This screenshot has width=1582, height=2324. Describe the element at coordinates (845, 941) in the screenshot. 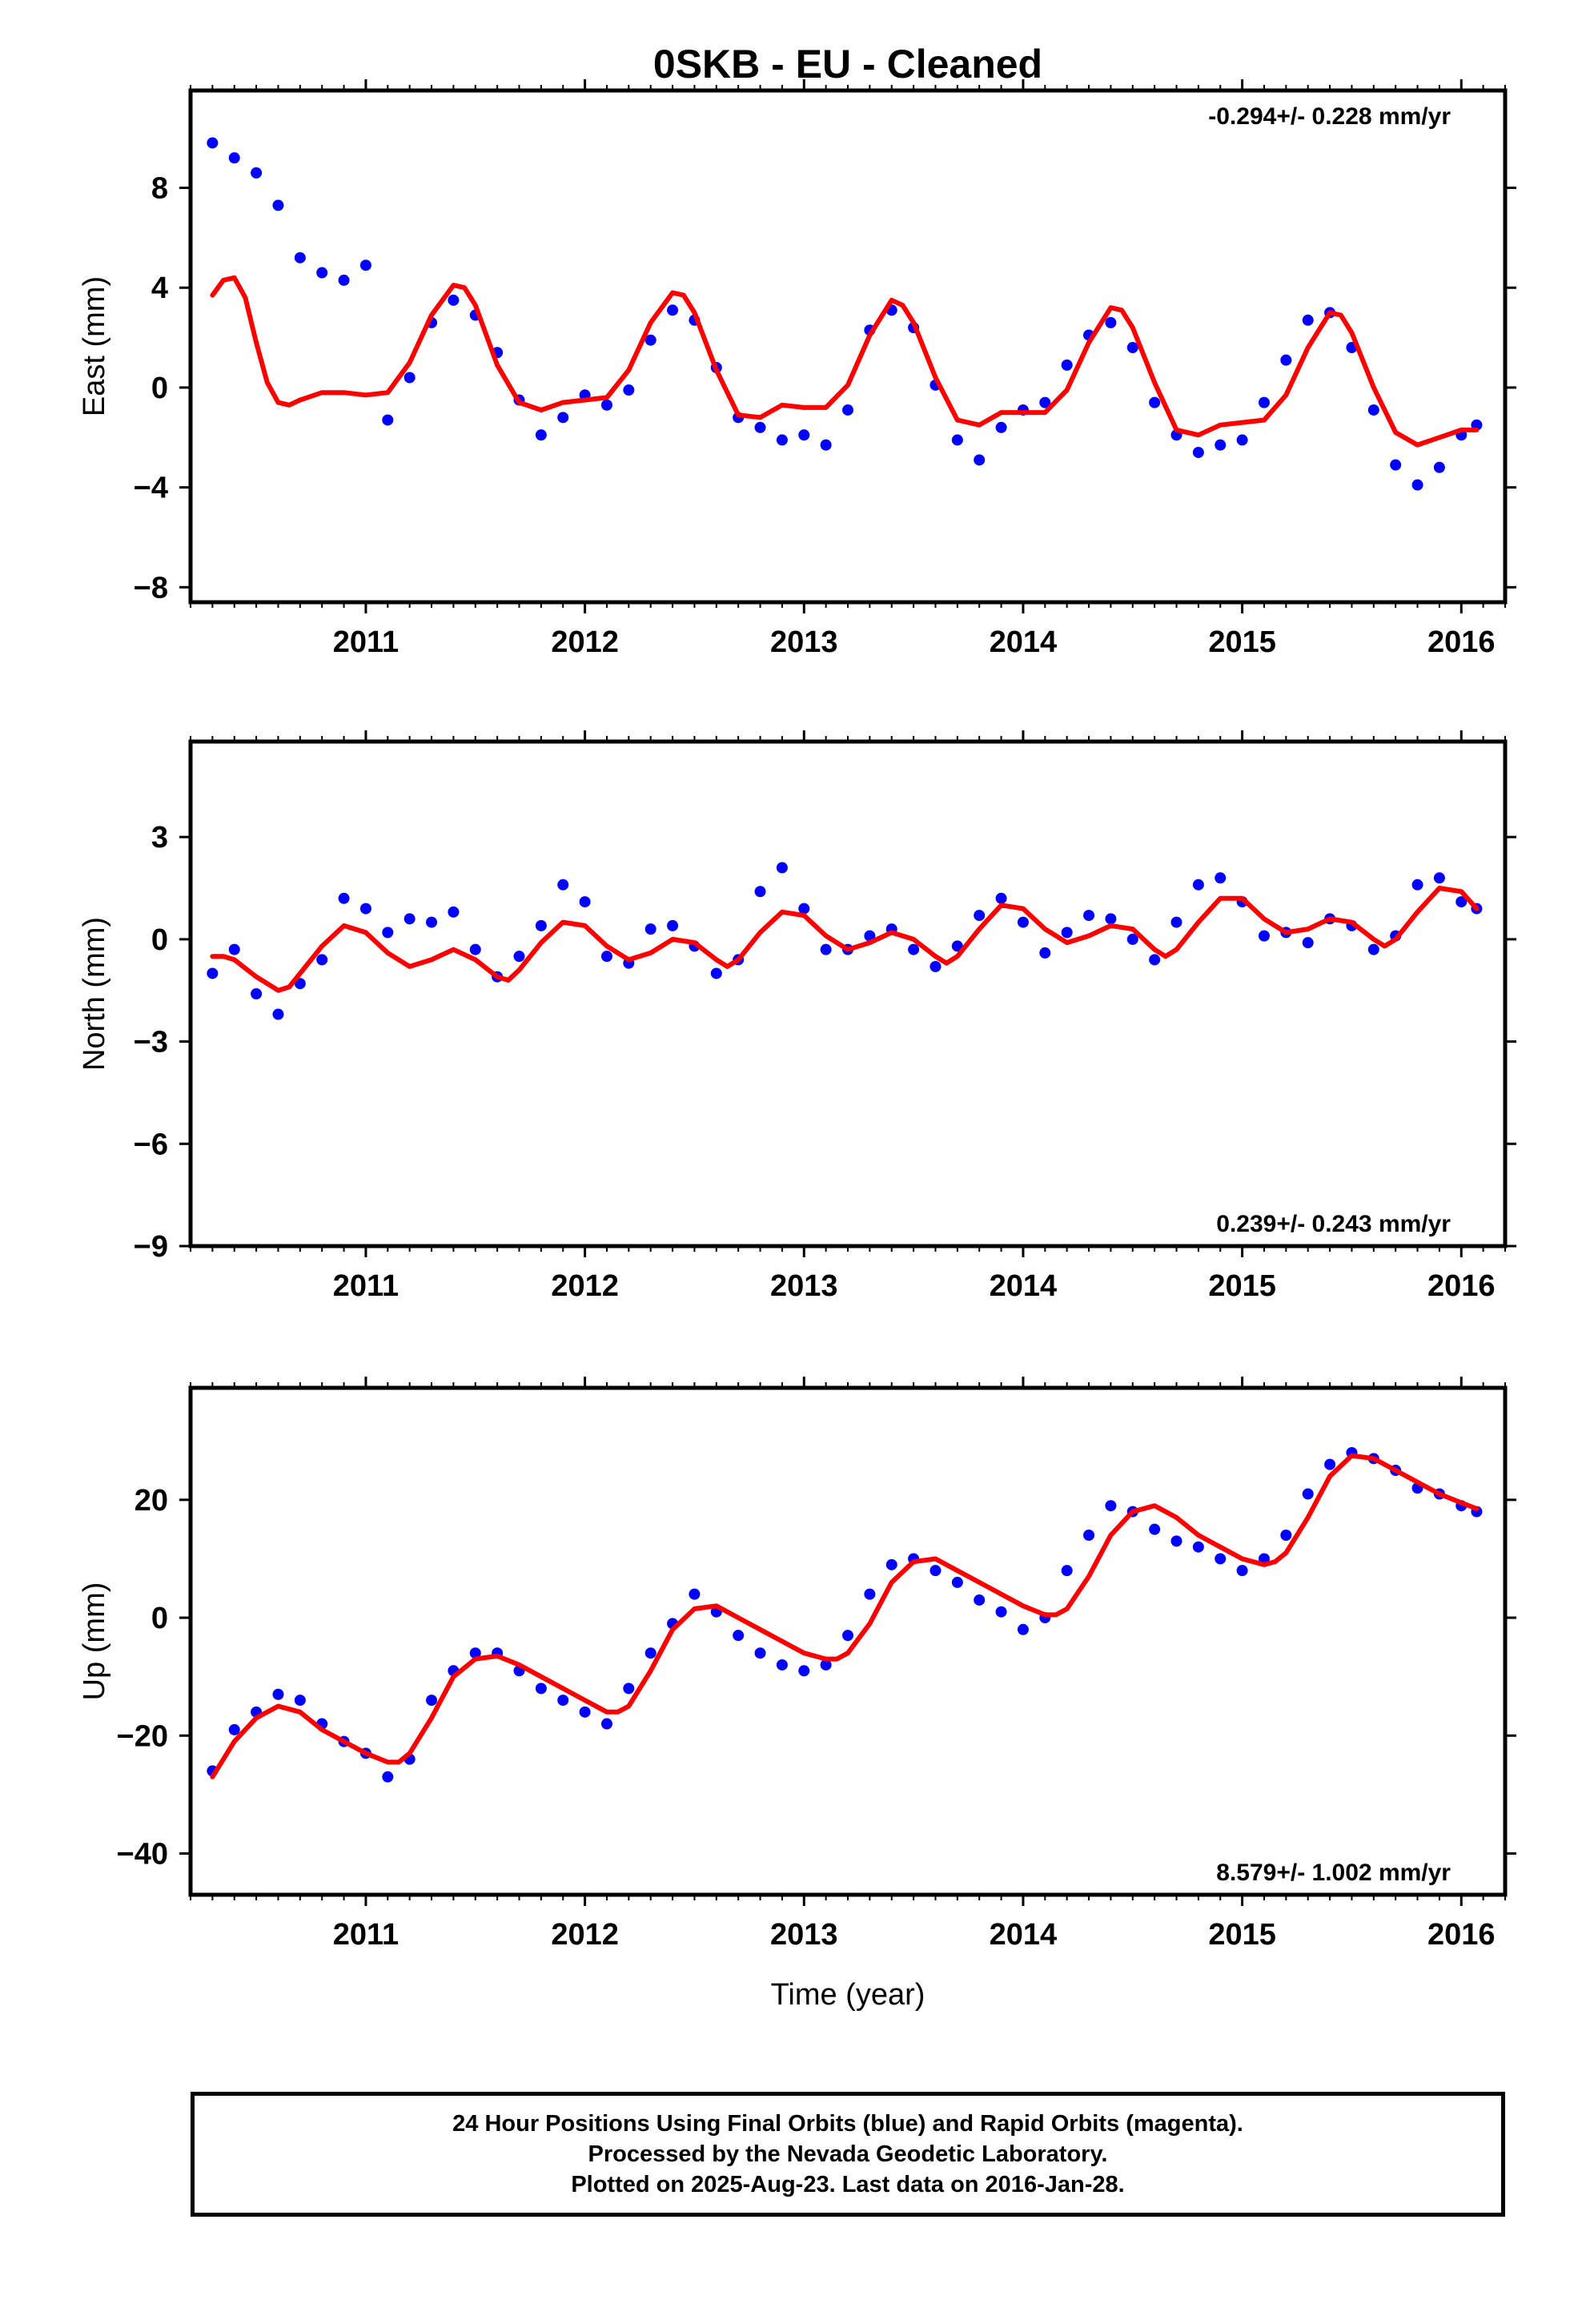

I see `scatter-points` at that location.